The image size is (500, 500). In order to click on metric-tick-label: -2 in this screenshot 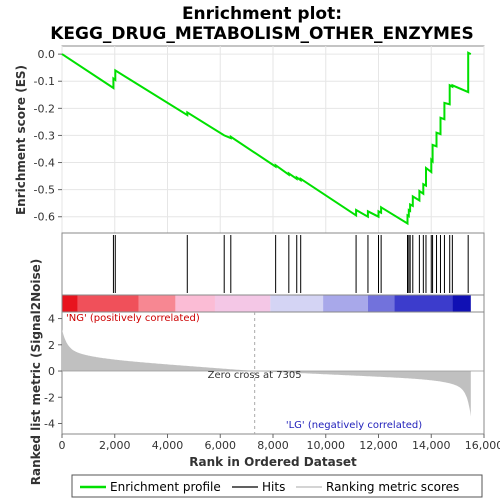, I will do `click(49, 397)`.